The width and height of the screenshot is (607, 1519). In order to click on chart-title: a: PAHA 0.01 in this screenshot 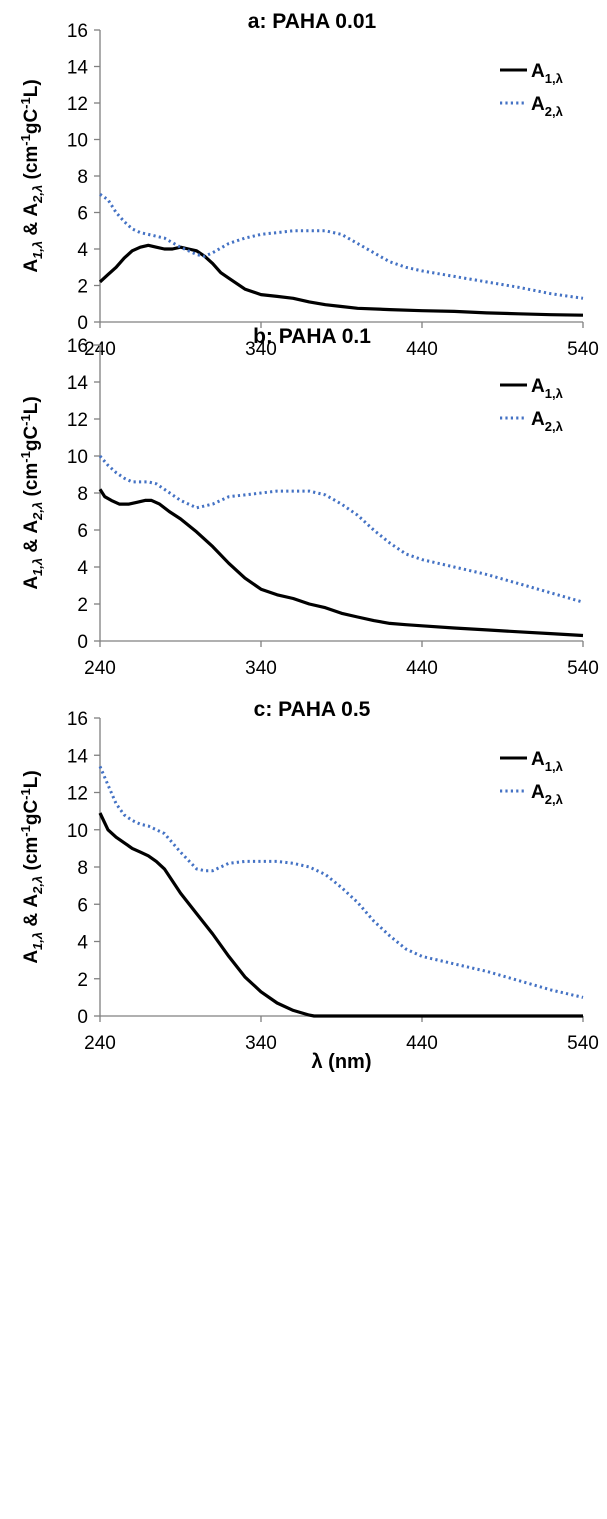, I will do `click(312, 21)`.